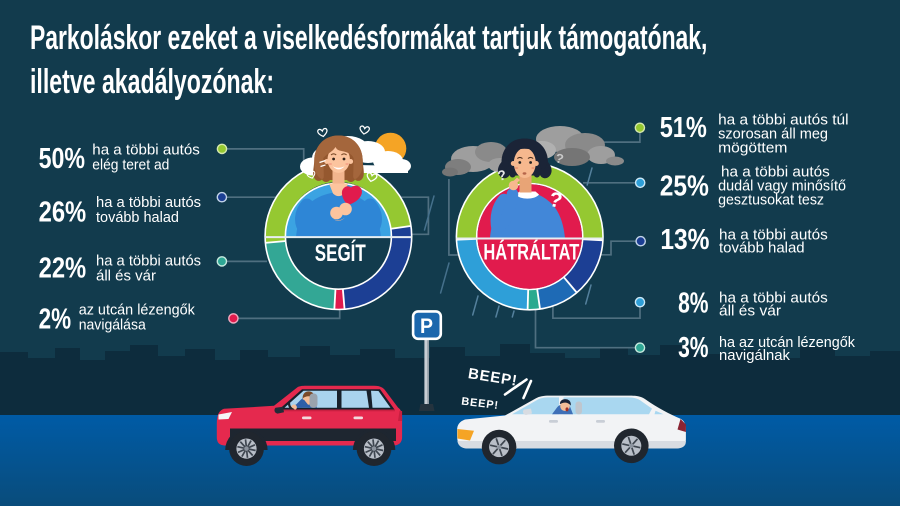 This screenshot has height=506, width=900. I want to click on svg-text: az utcán lézengők, so click(137, 310).